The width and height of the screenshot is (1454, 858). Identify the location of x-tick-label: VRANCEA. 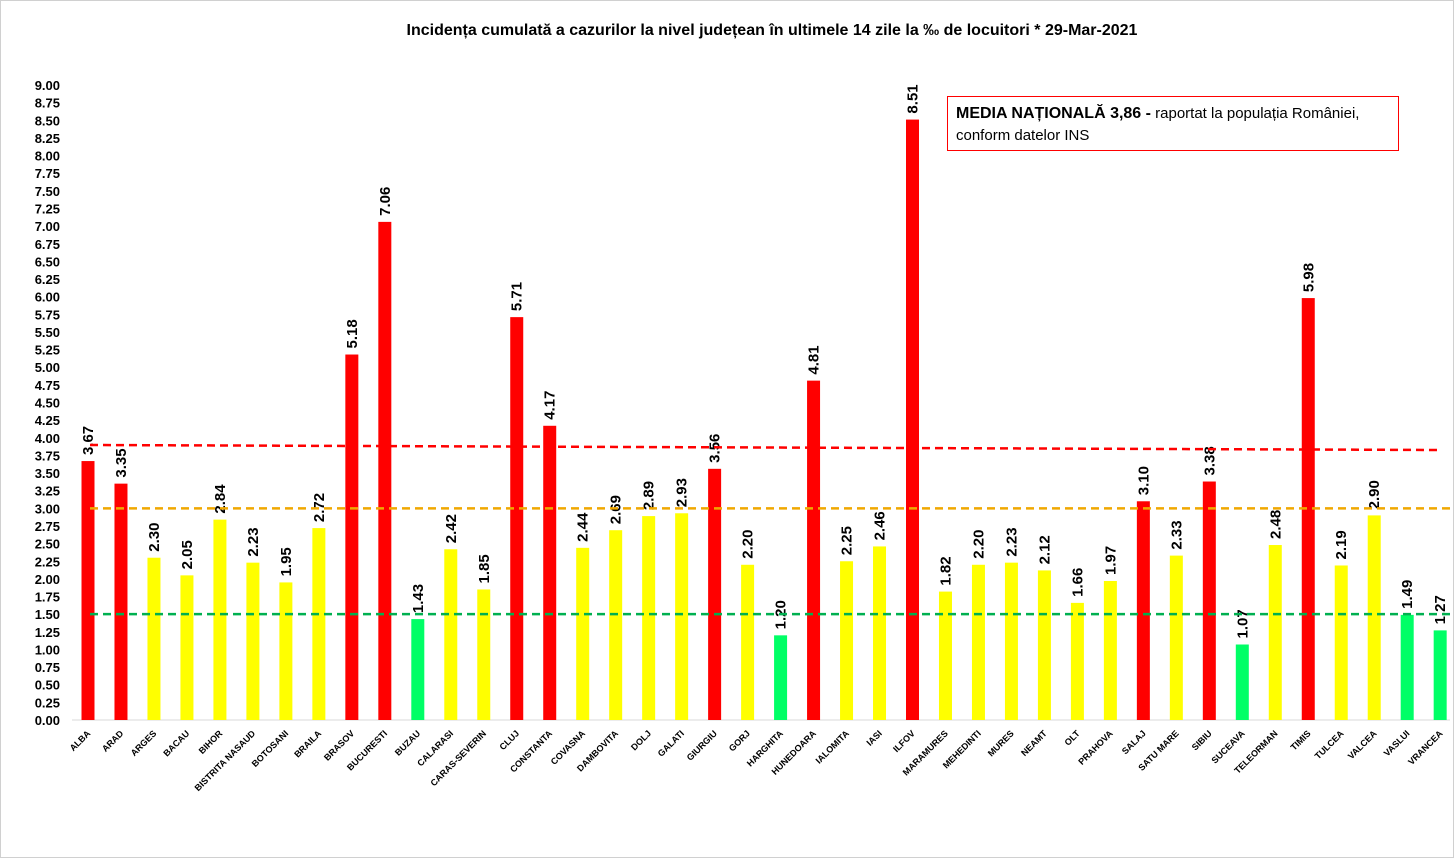
(1425, 747).